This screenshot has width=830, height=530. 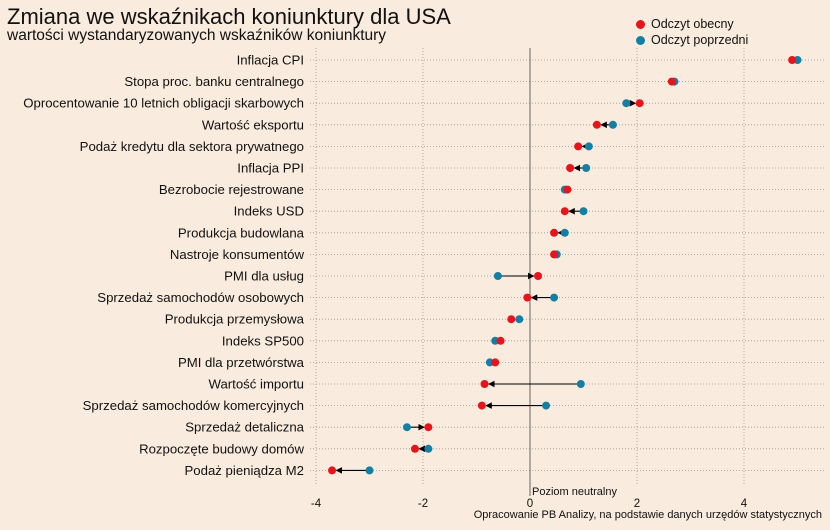 What do you see at coordinates (253, 124) in the screenshot?
I see `category-label: Wartość eksportu` at bounding box center [253, 124].